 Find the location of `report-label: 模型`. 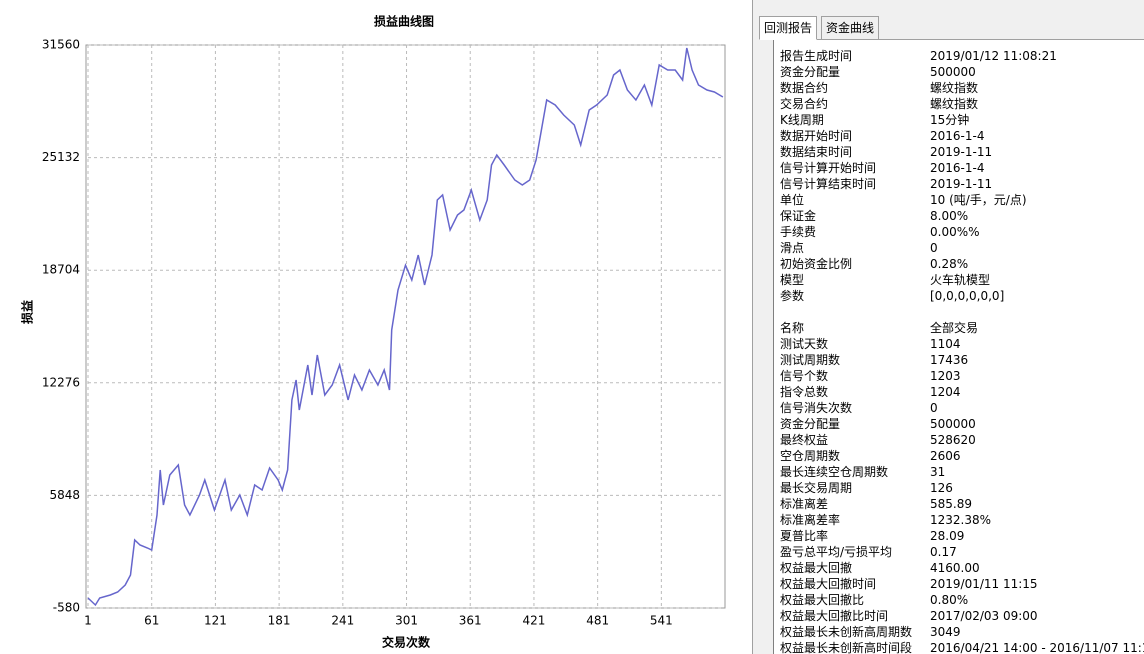

report-label: 模型 is located at coordinates (792, 280).